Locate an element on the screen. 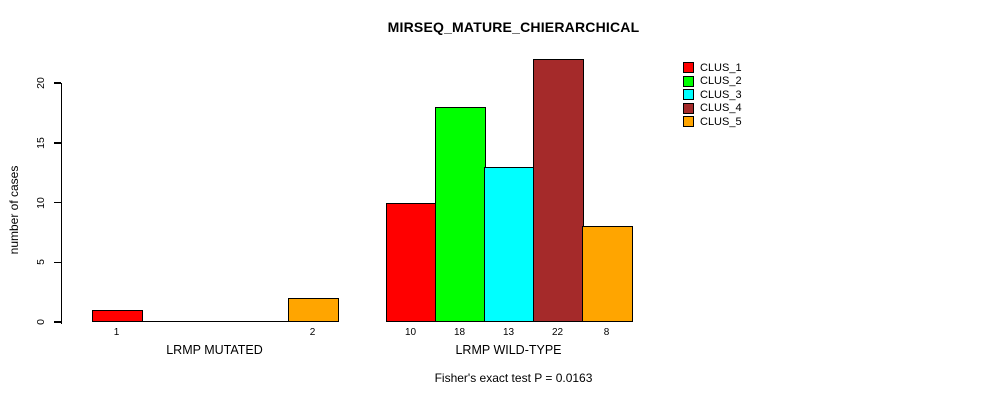 The image size is (990, 400). legend-label: CLUS_2 is located at coordinates (721, 81).